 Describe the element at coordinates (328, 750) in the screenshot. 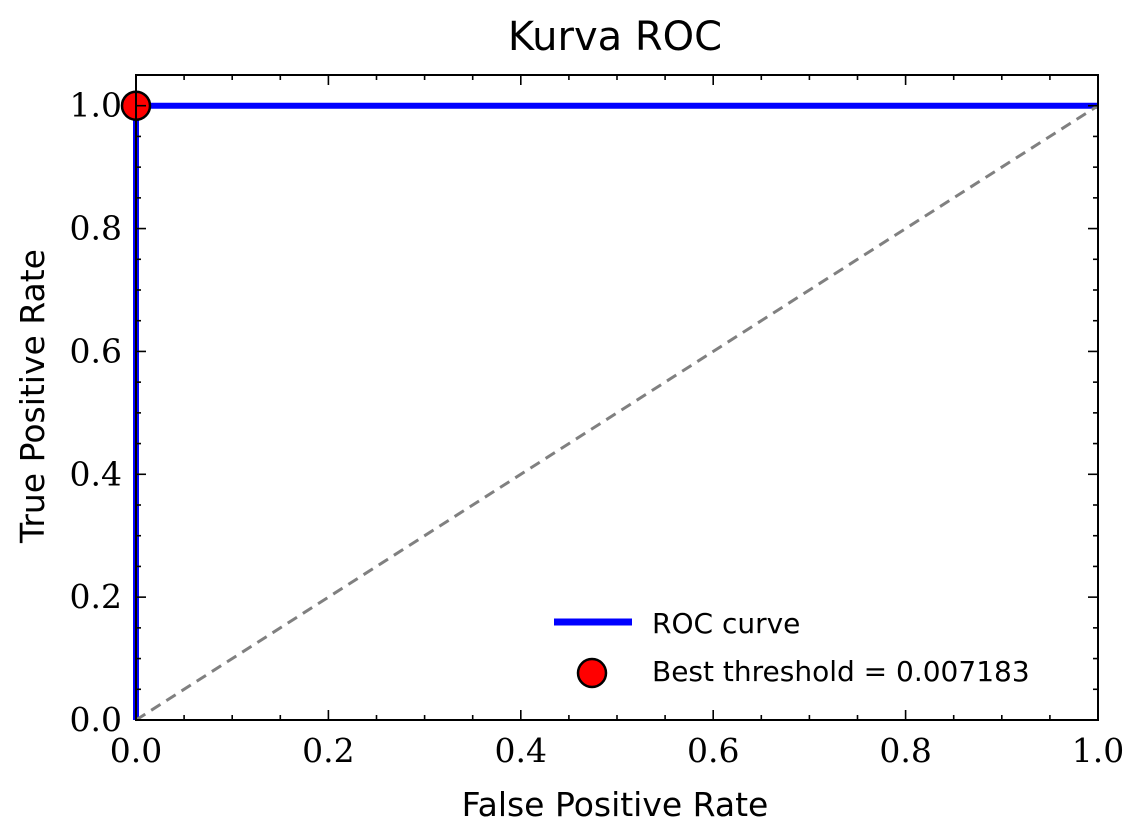

I see `x-tick-label: 0.2` at that location.